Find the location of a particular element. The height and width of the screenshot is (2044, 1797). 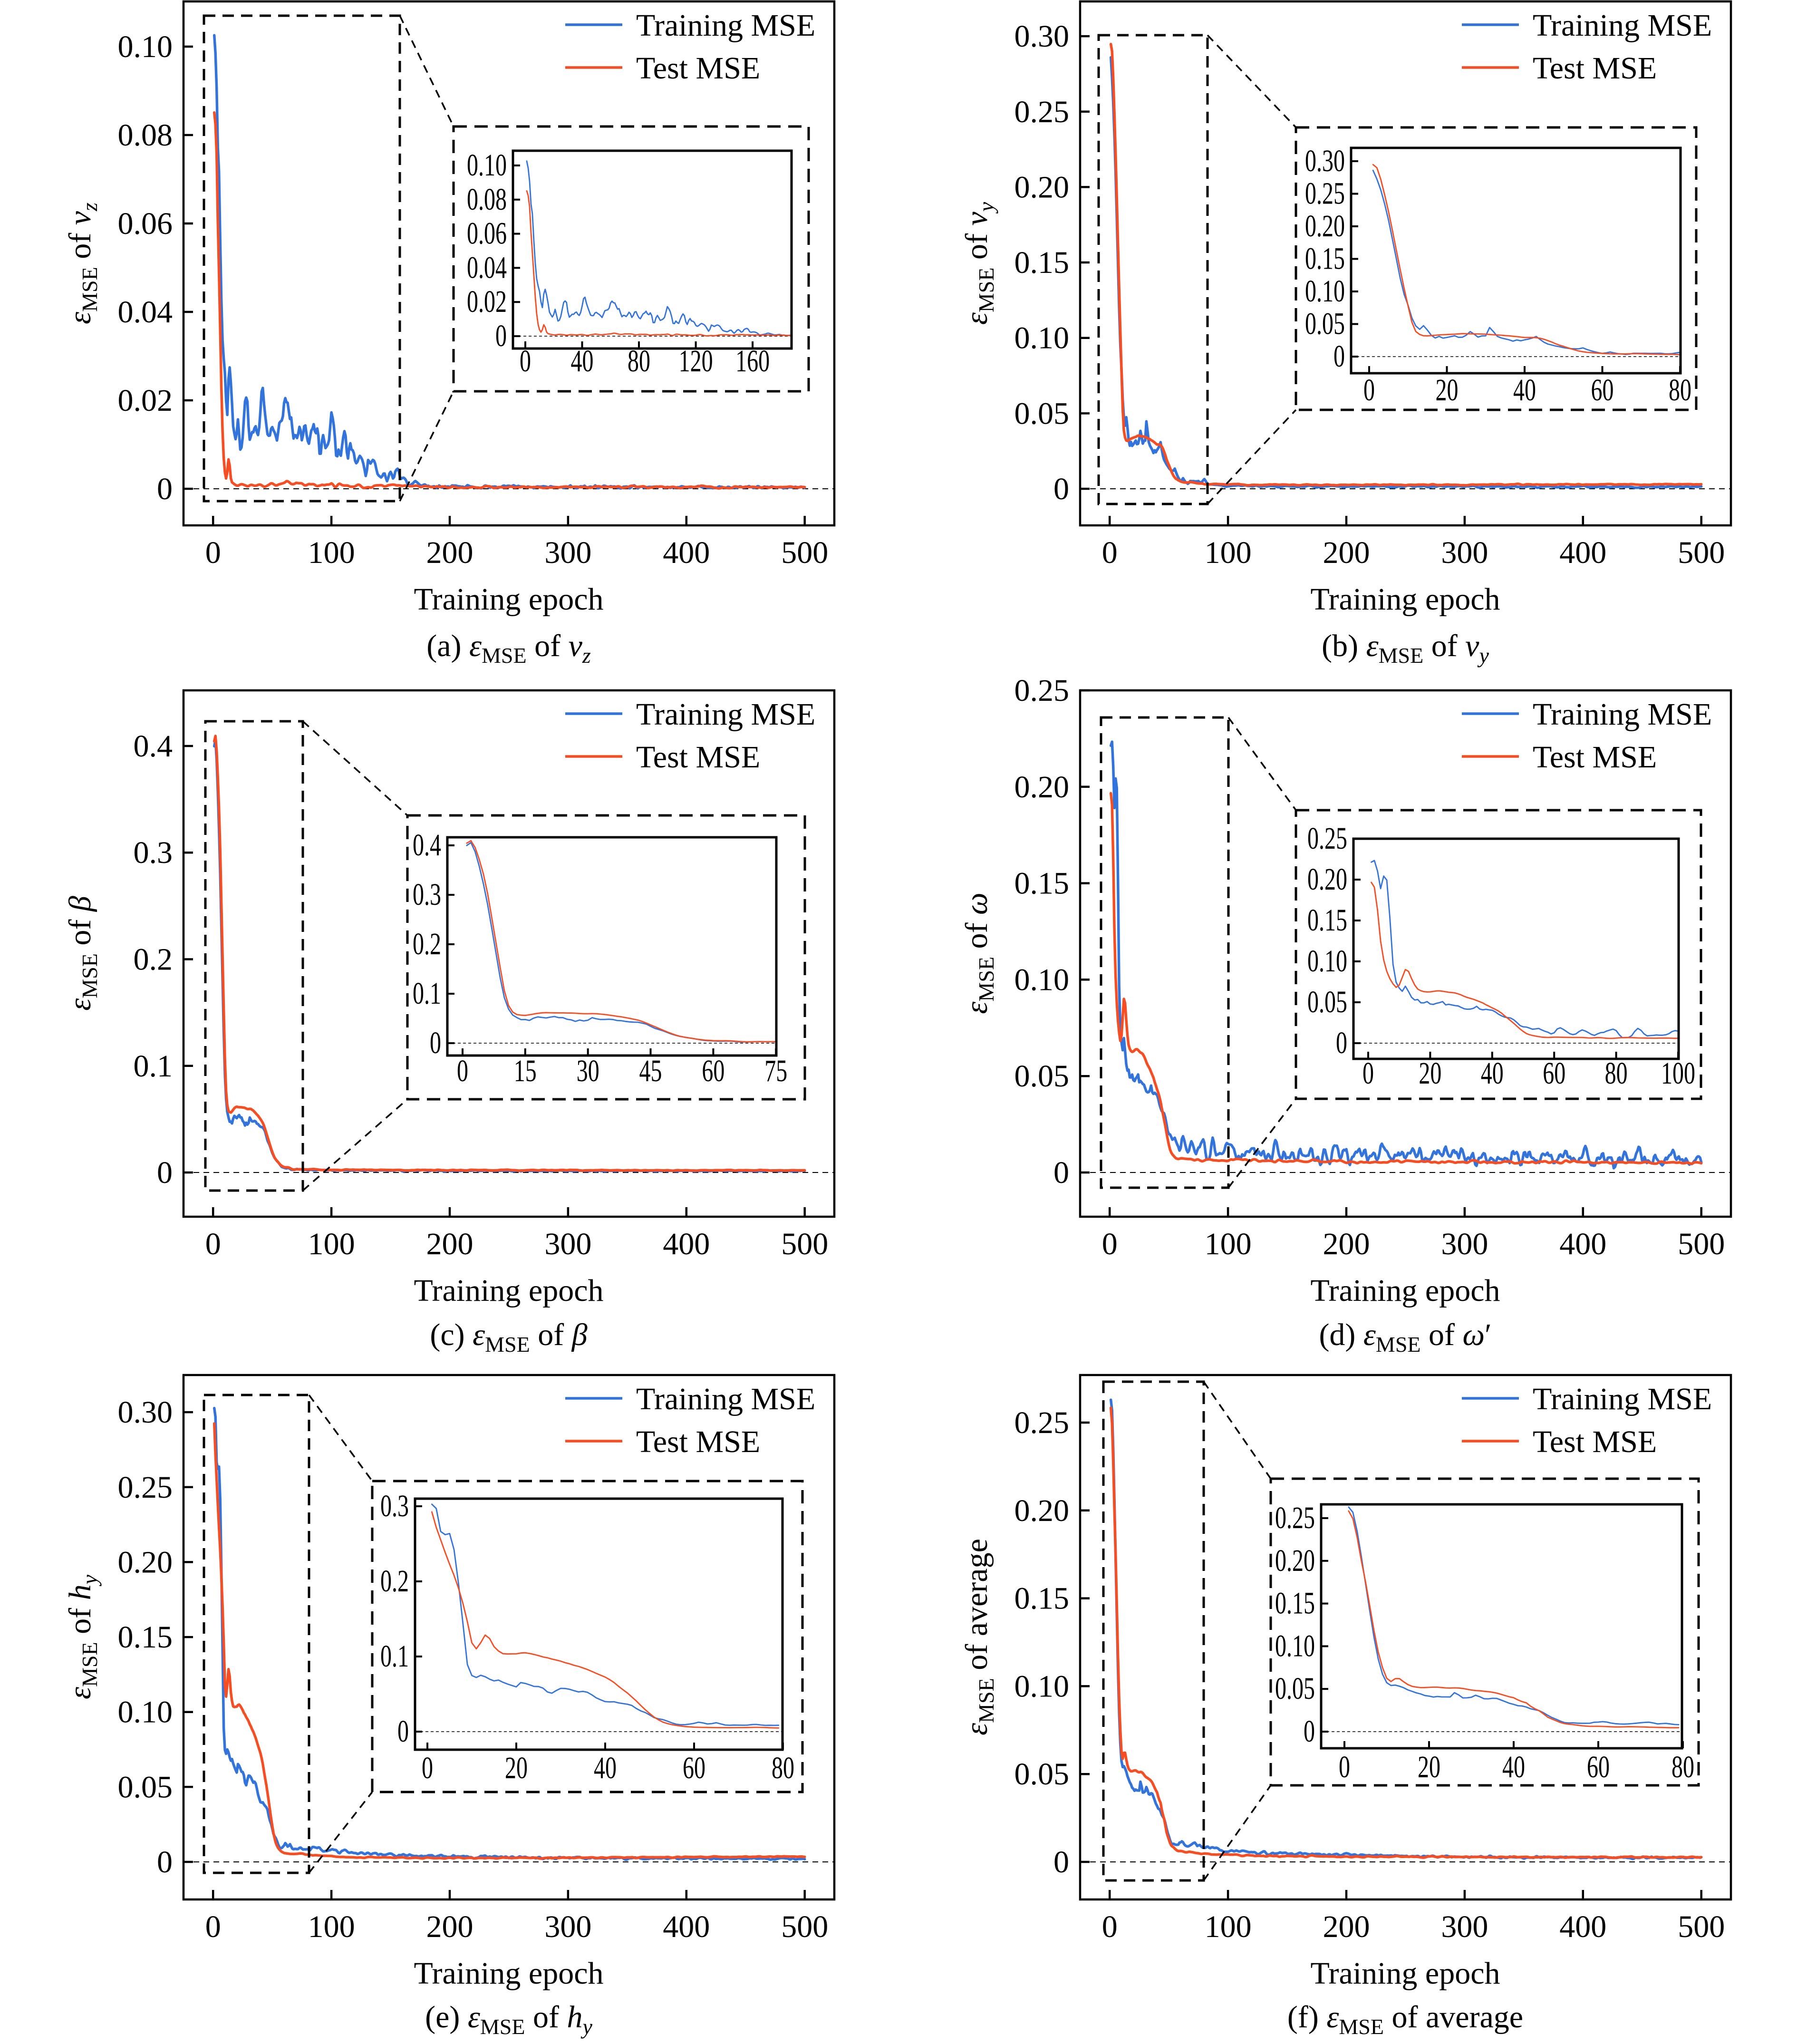

svg-text: (a) εMSE​ of vz​ is located at coordinates (508, 649).